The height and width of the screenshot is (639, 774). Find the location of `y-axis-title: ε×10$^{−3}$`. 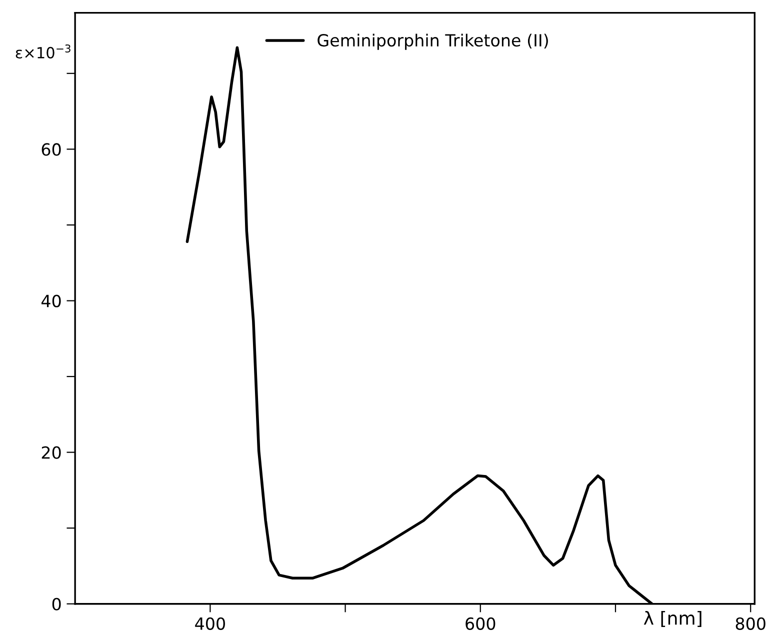

y-axis-title: ε×10$^{−3}$ is located at coordinates (43, 51).